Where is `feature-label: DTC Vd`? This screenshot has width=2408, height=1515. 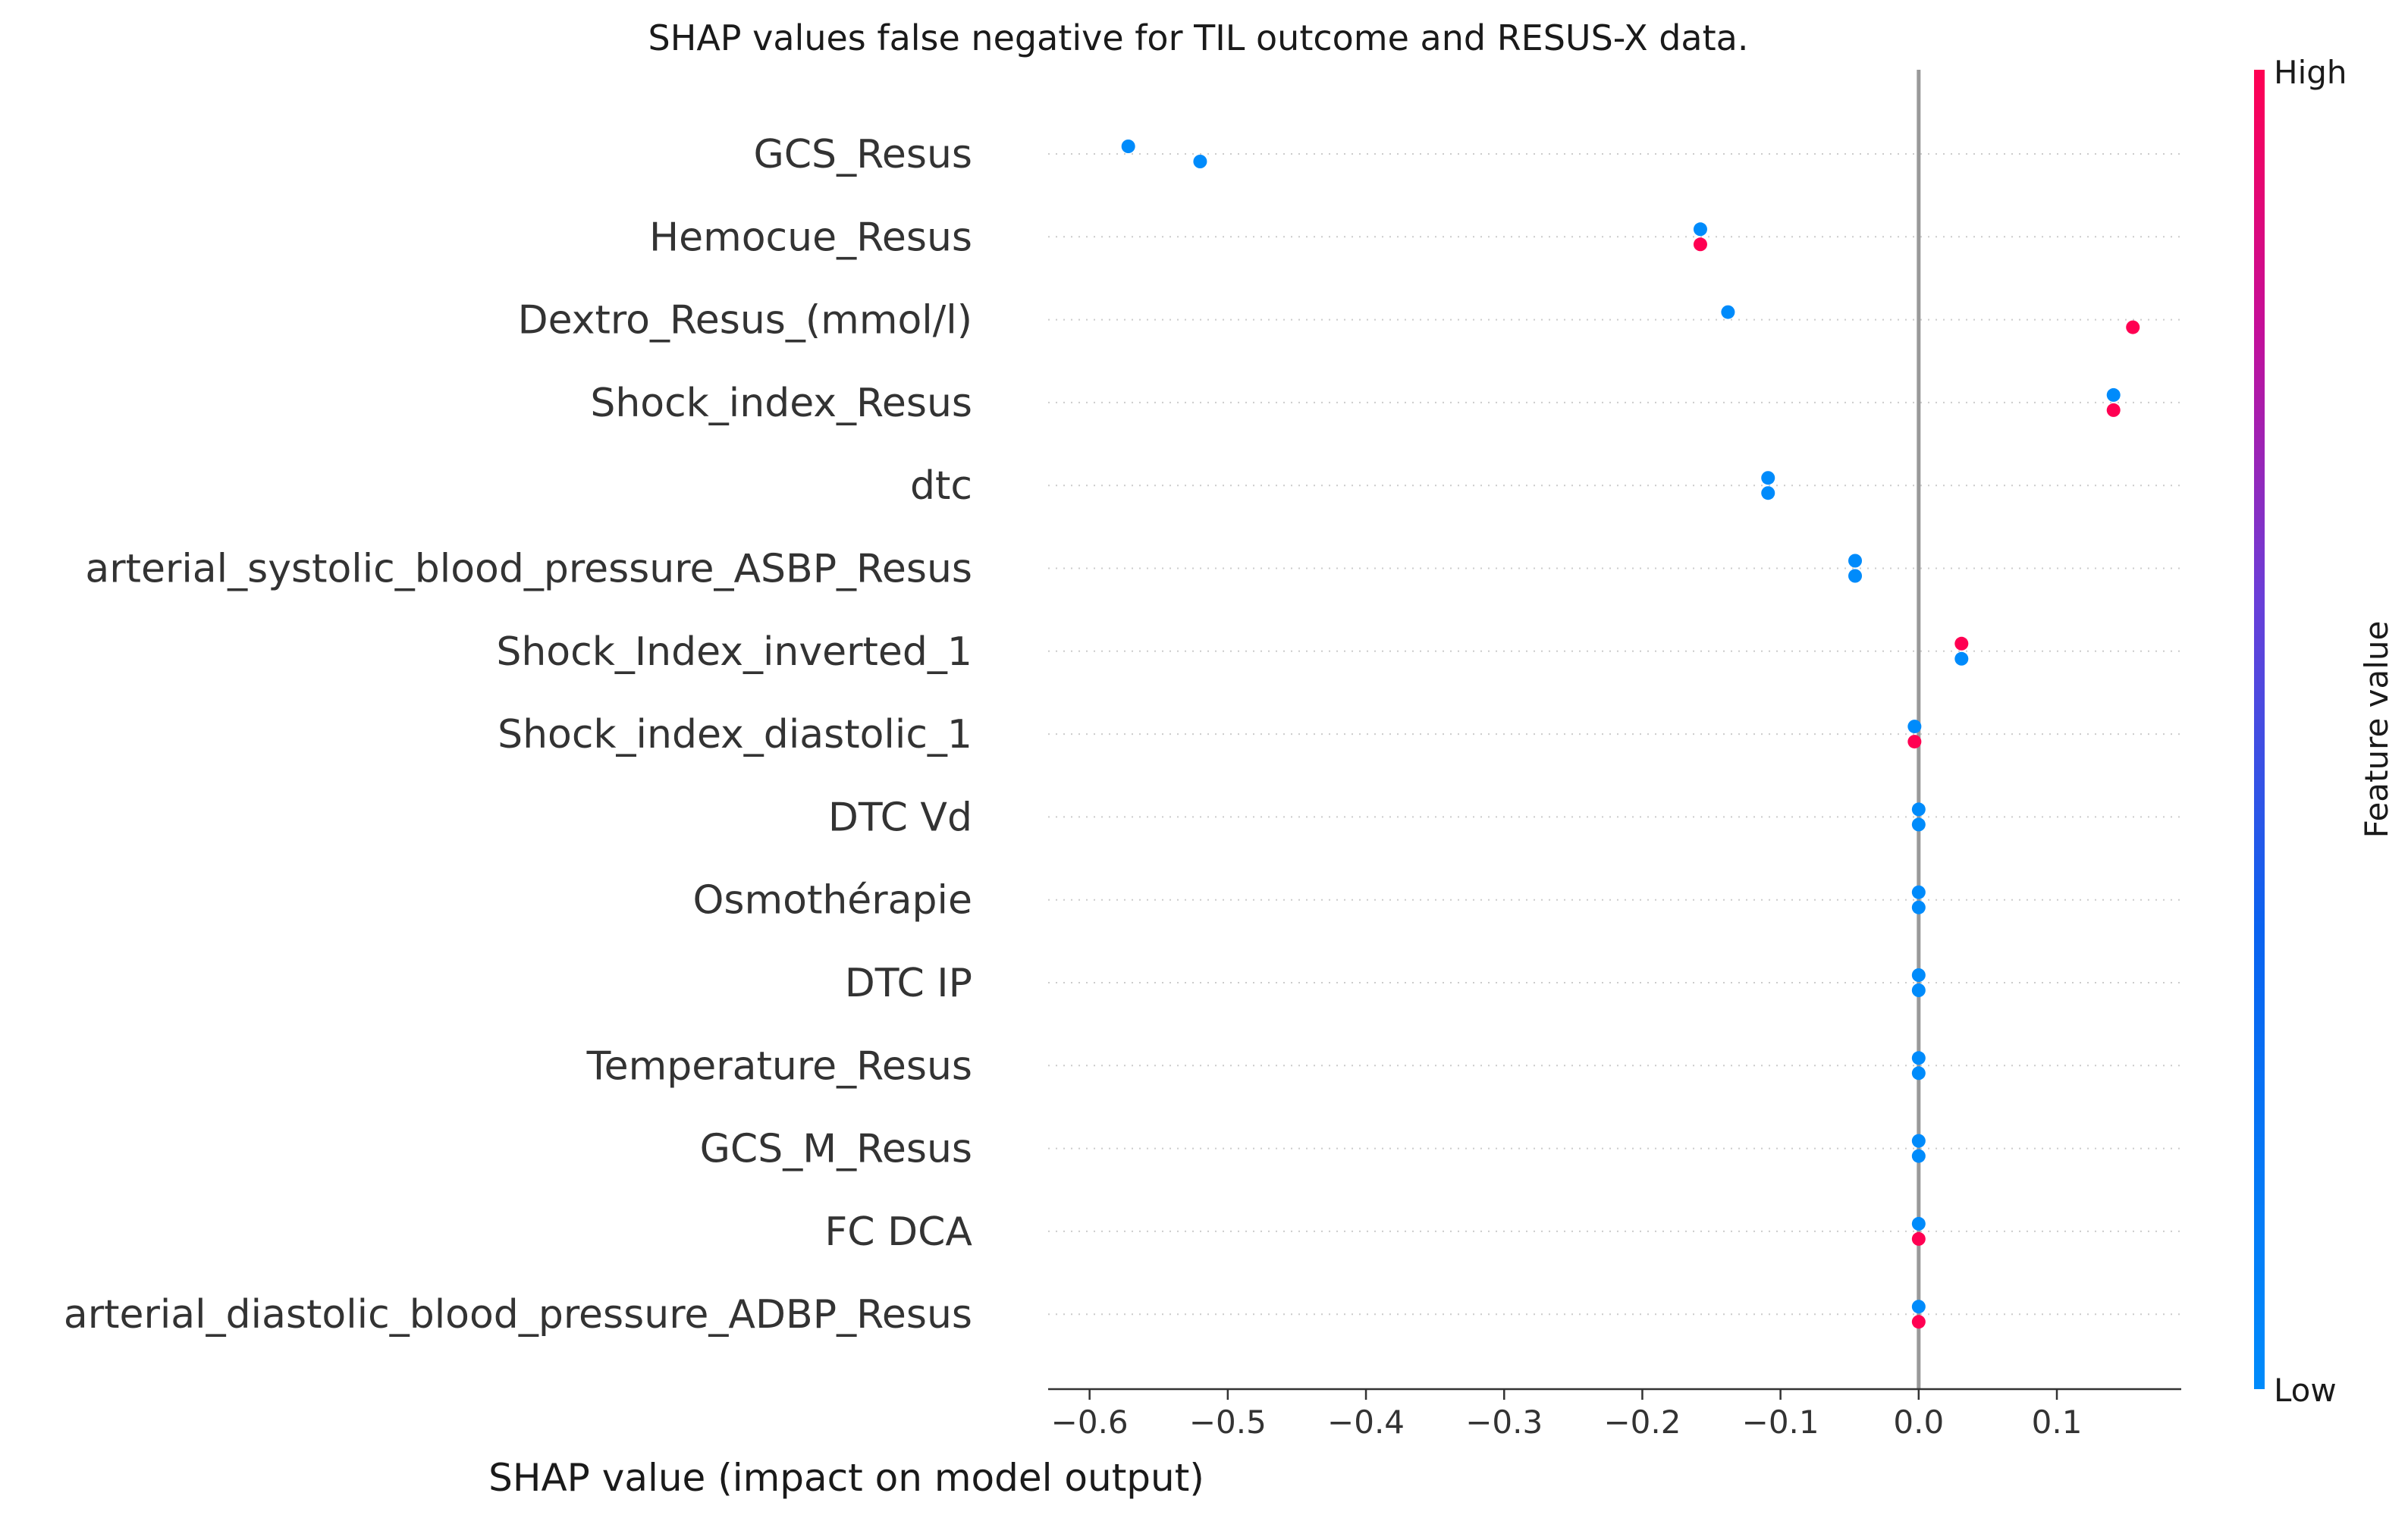
feature-label: DTC Vd is located at coordinates (900, 817).